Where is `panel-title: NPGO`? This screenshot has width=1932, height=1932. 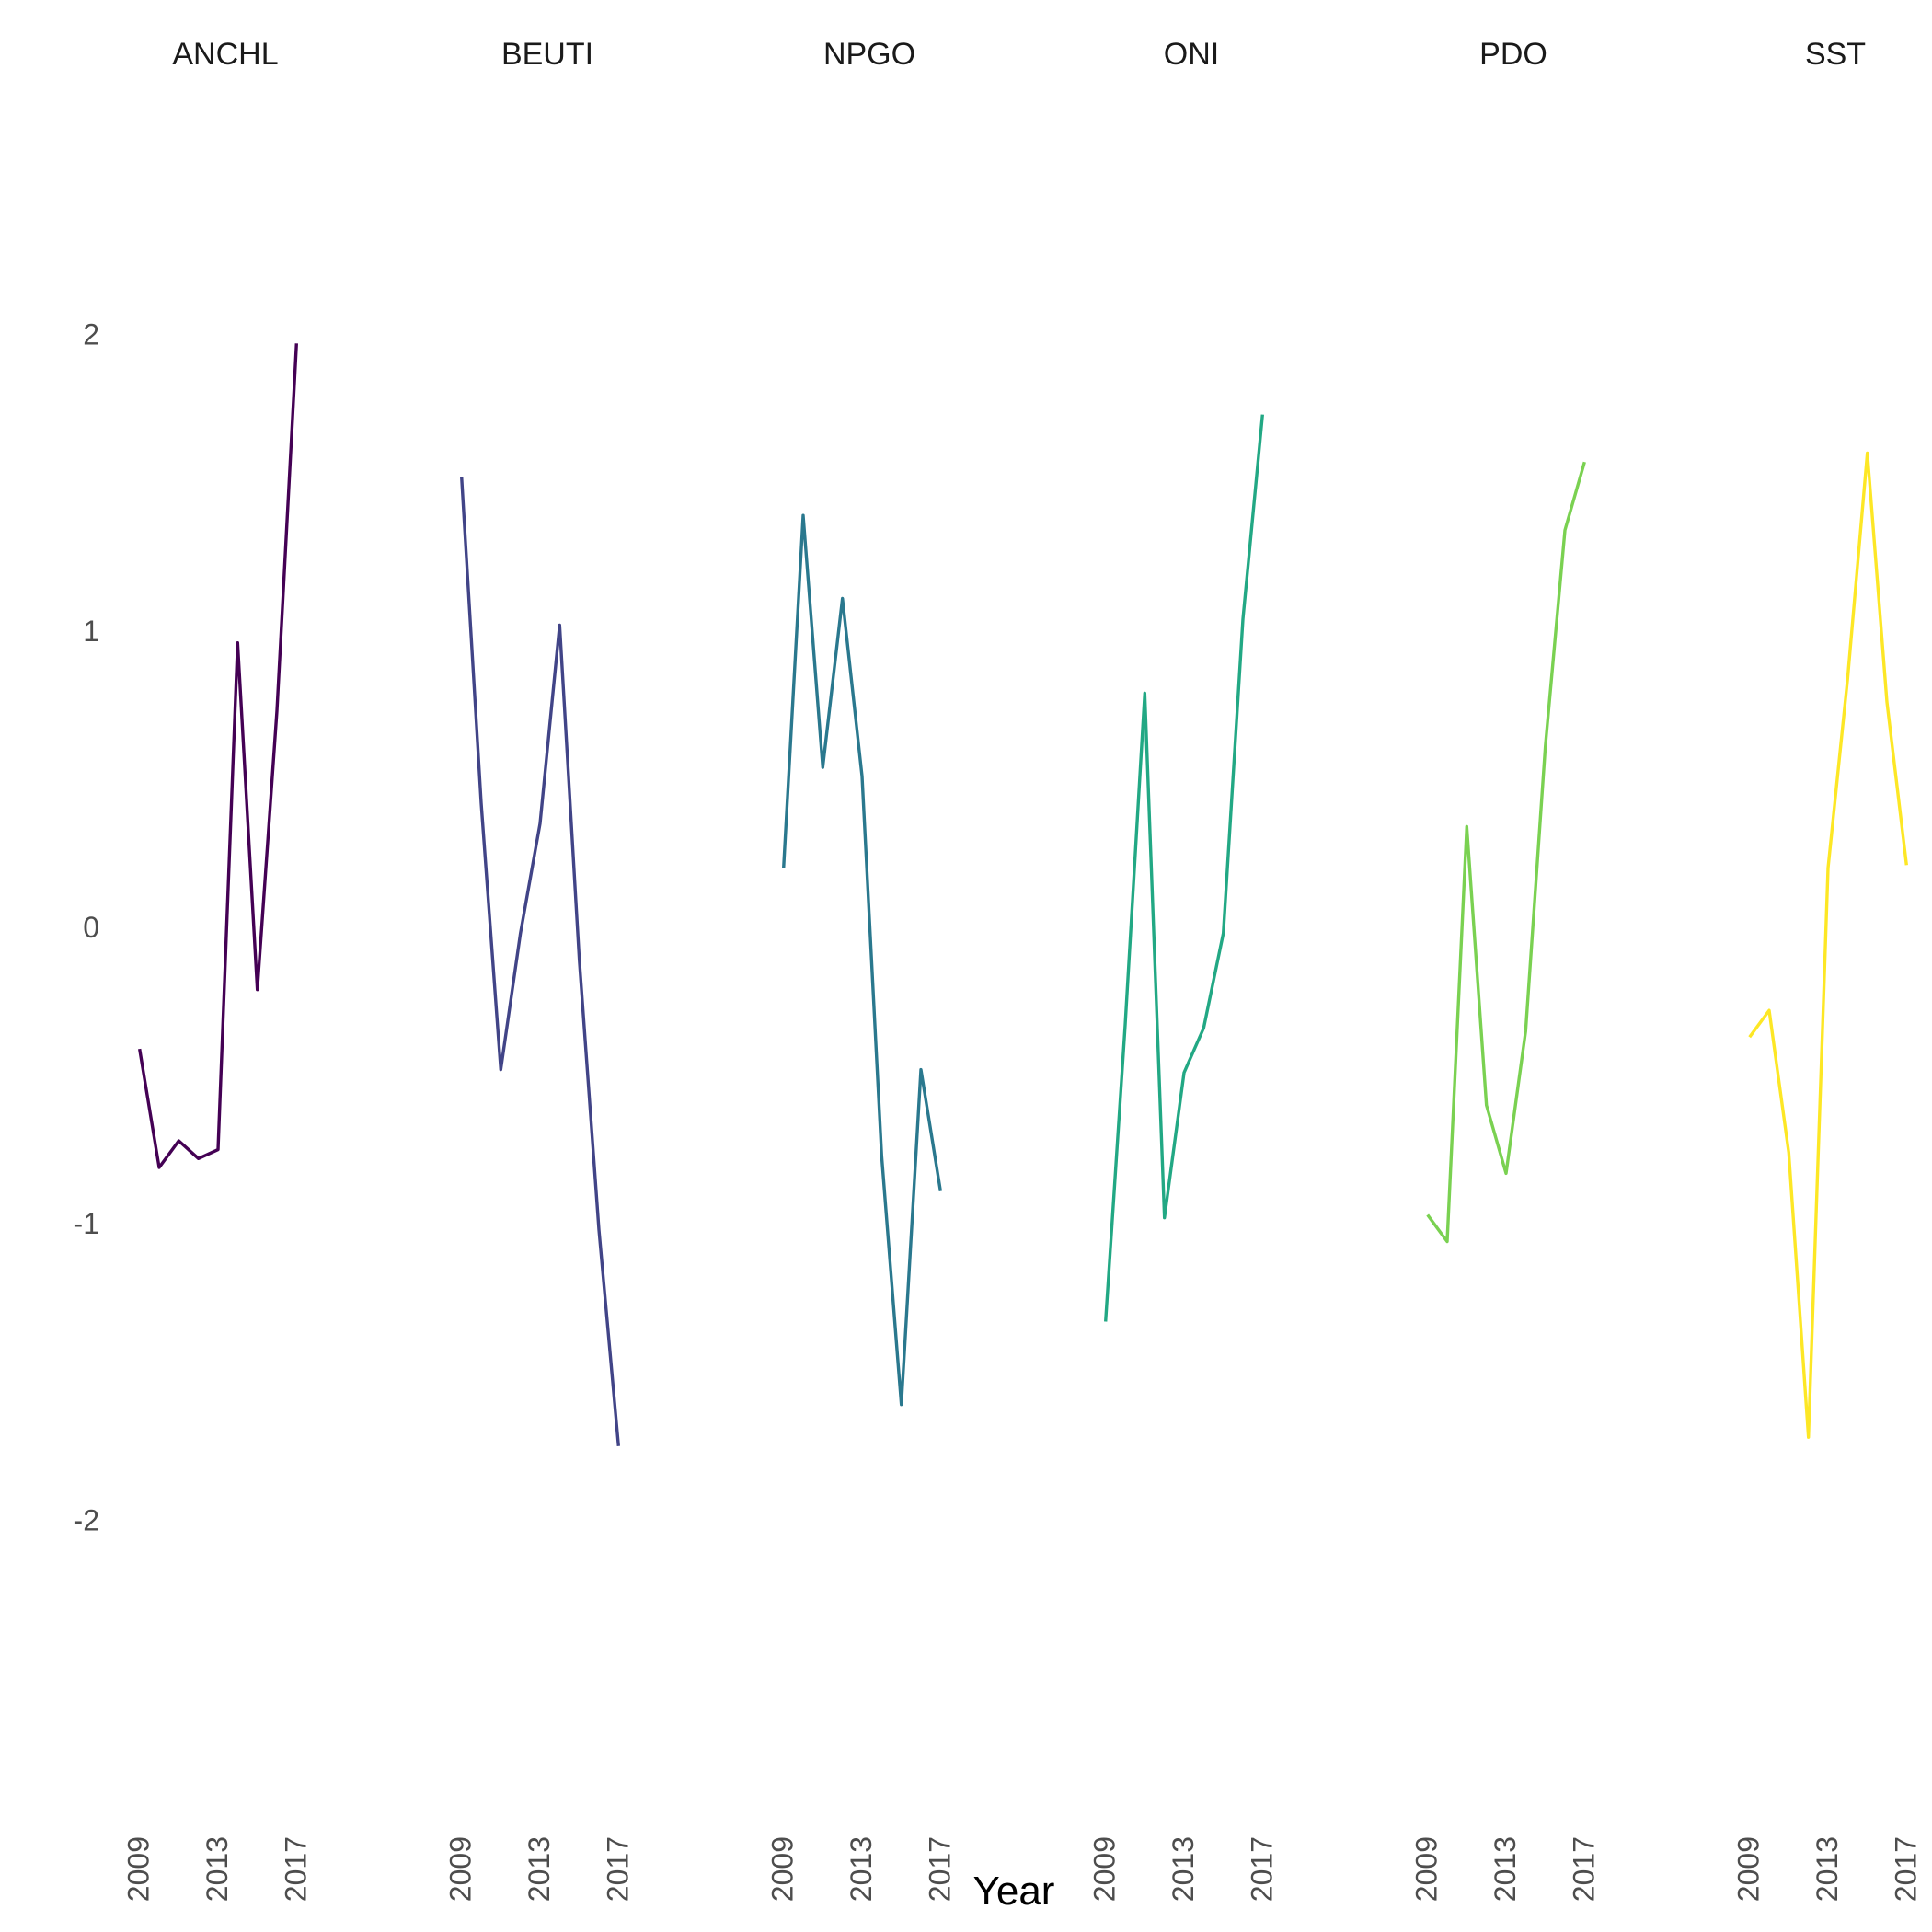
panel-title: NPGO is located at coordinates (869, 54).